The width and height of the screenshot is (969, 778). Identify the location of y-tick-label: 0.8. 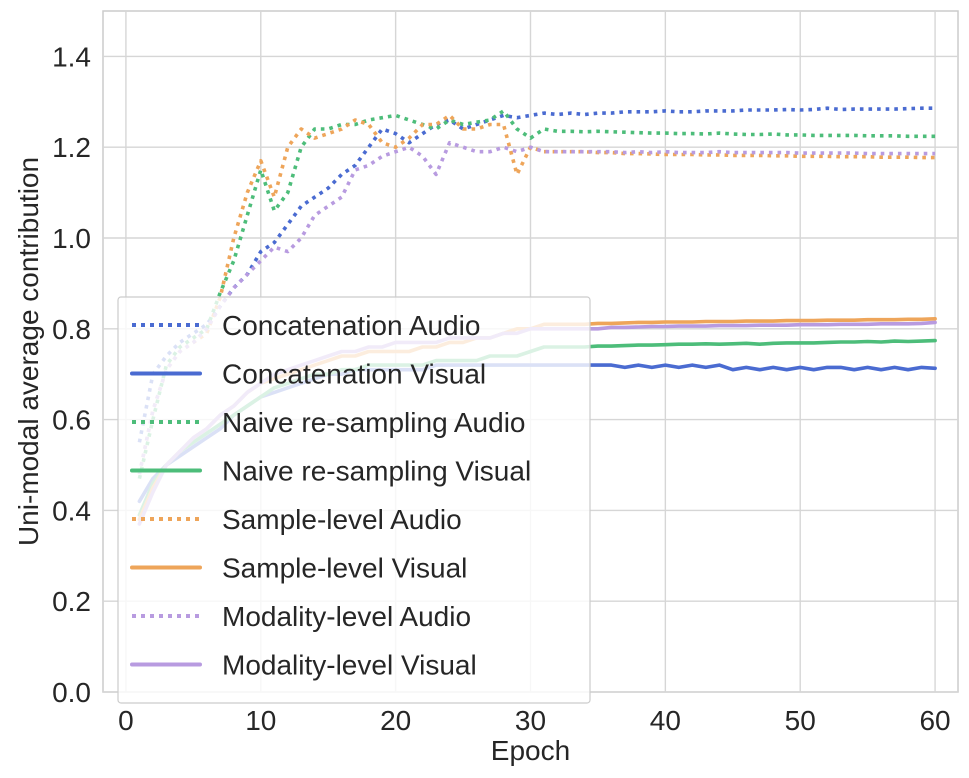
(71, 329).